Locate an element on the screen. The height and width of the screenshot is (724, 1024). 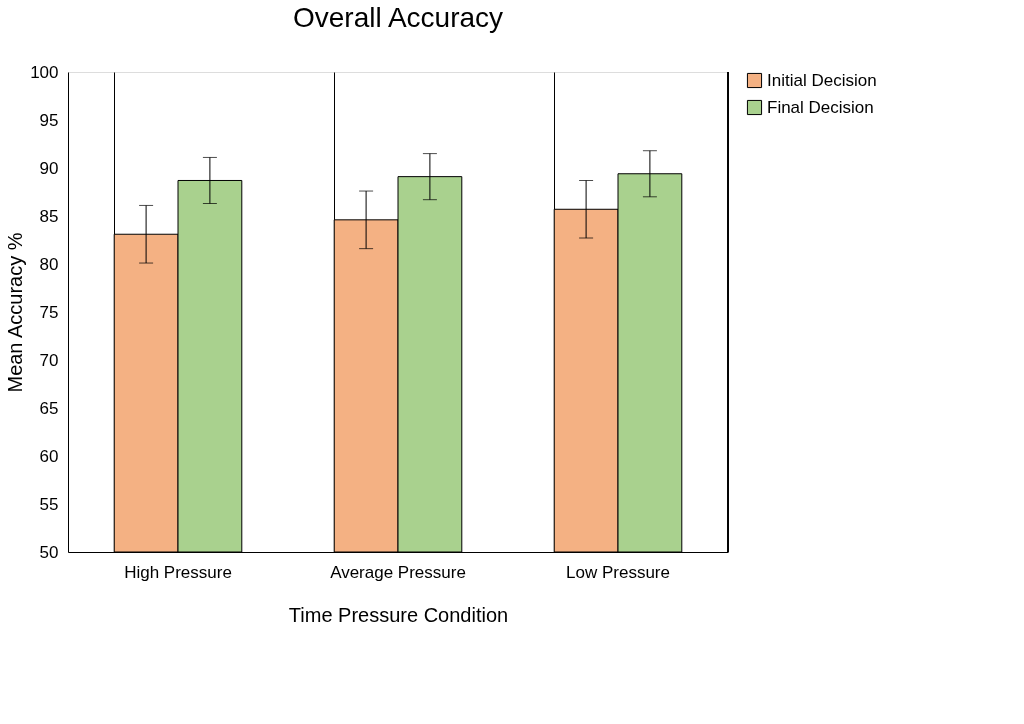
y-tick-label: 100 is located at coordinates (44, 72).